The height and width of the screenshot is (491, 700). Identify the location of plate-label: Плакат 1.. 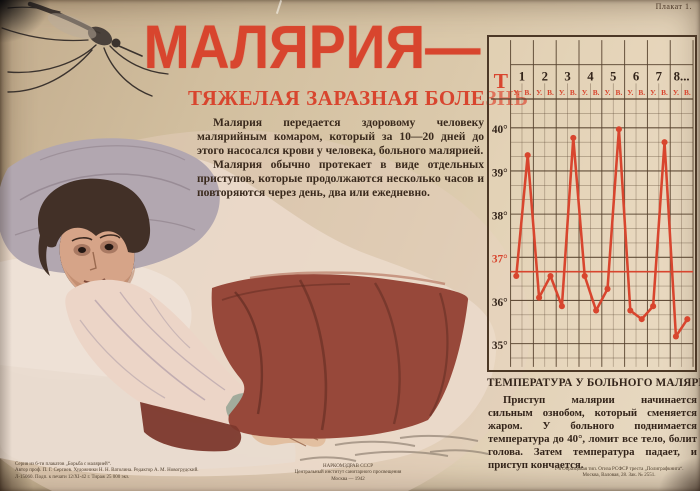
(673, 6).